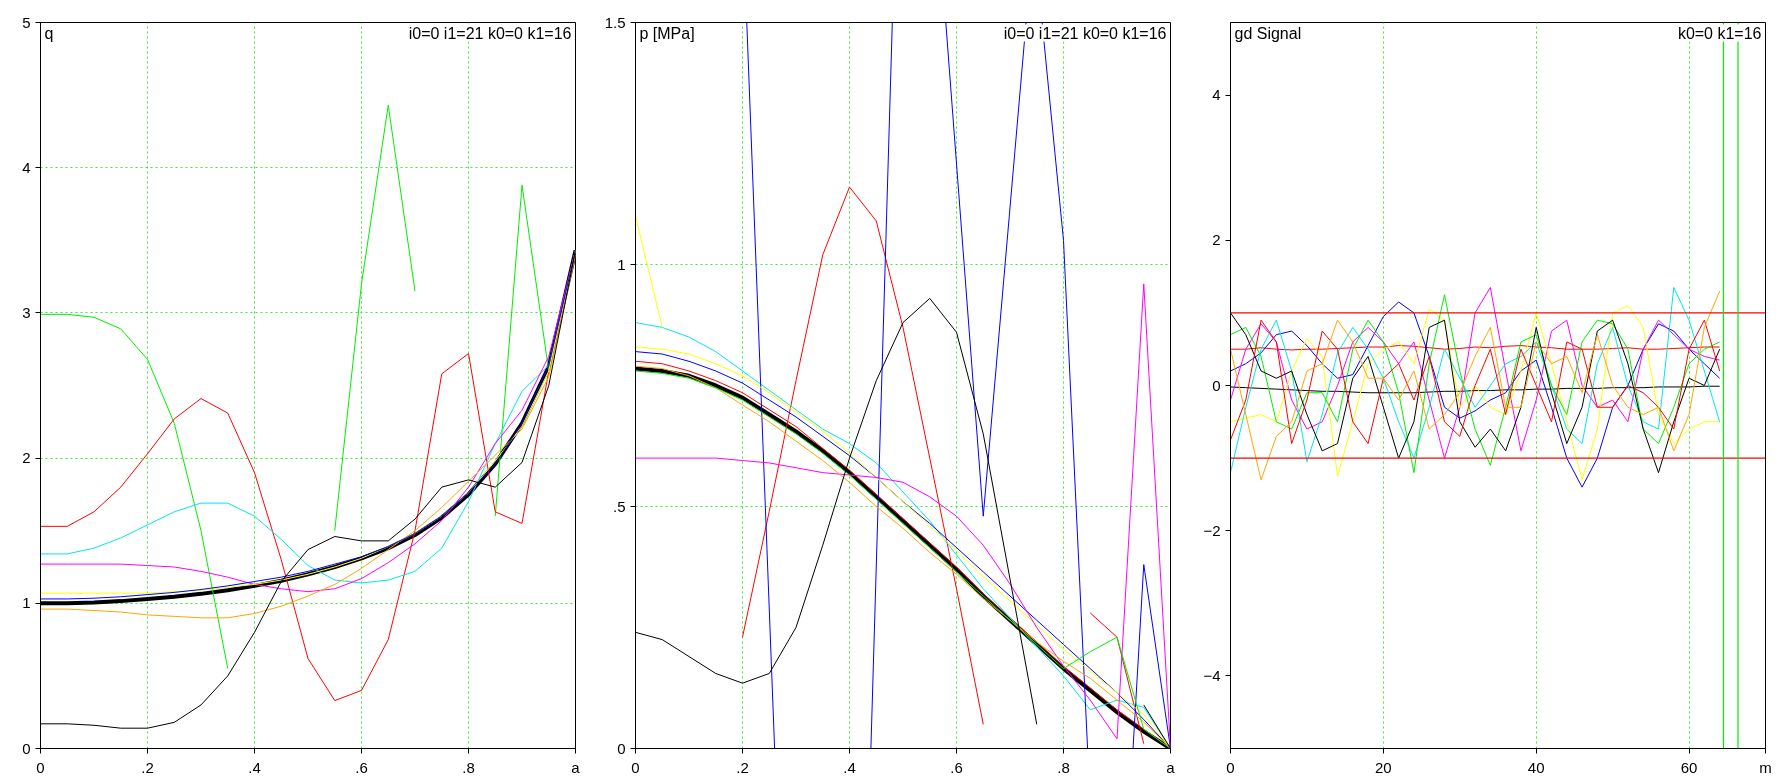 Image resolution: width=1785 pixels, height=778 pixels. I want to click on y-tick-label: 1.5, so click(615, 22).